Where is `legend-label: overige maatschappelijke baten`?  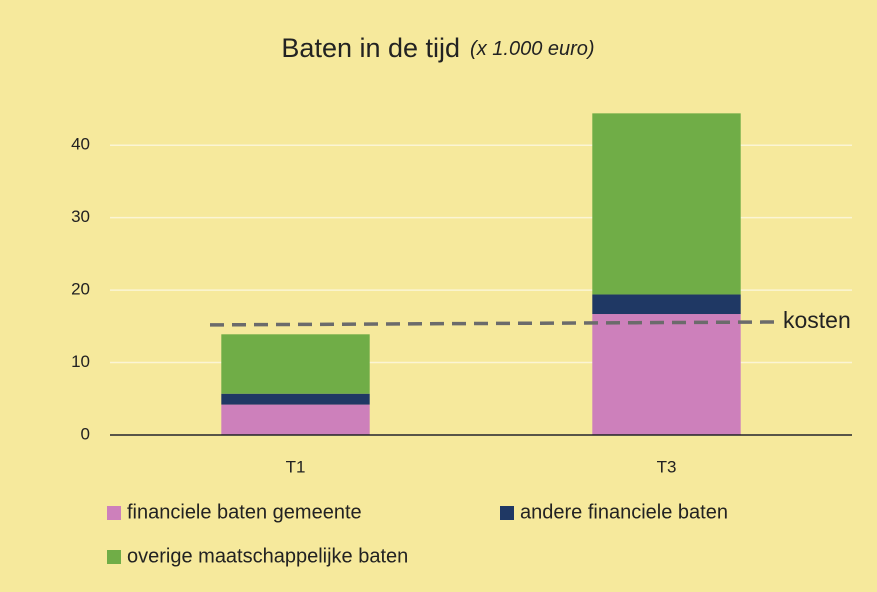
legend-label: overige maatschappelijke baten is located at coordinates (267, 556).